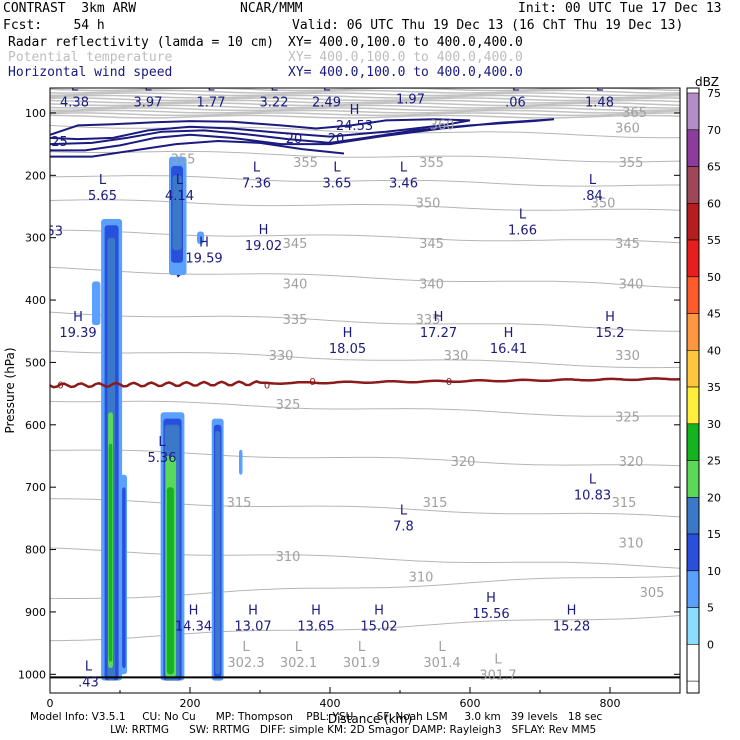 The width and height of the screenshot is (740, 740). What do you see at coordinates (55, 231) in the screenshot?
I see `edge-label: 53` at bounding box center [55, 231].